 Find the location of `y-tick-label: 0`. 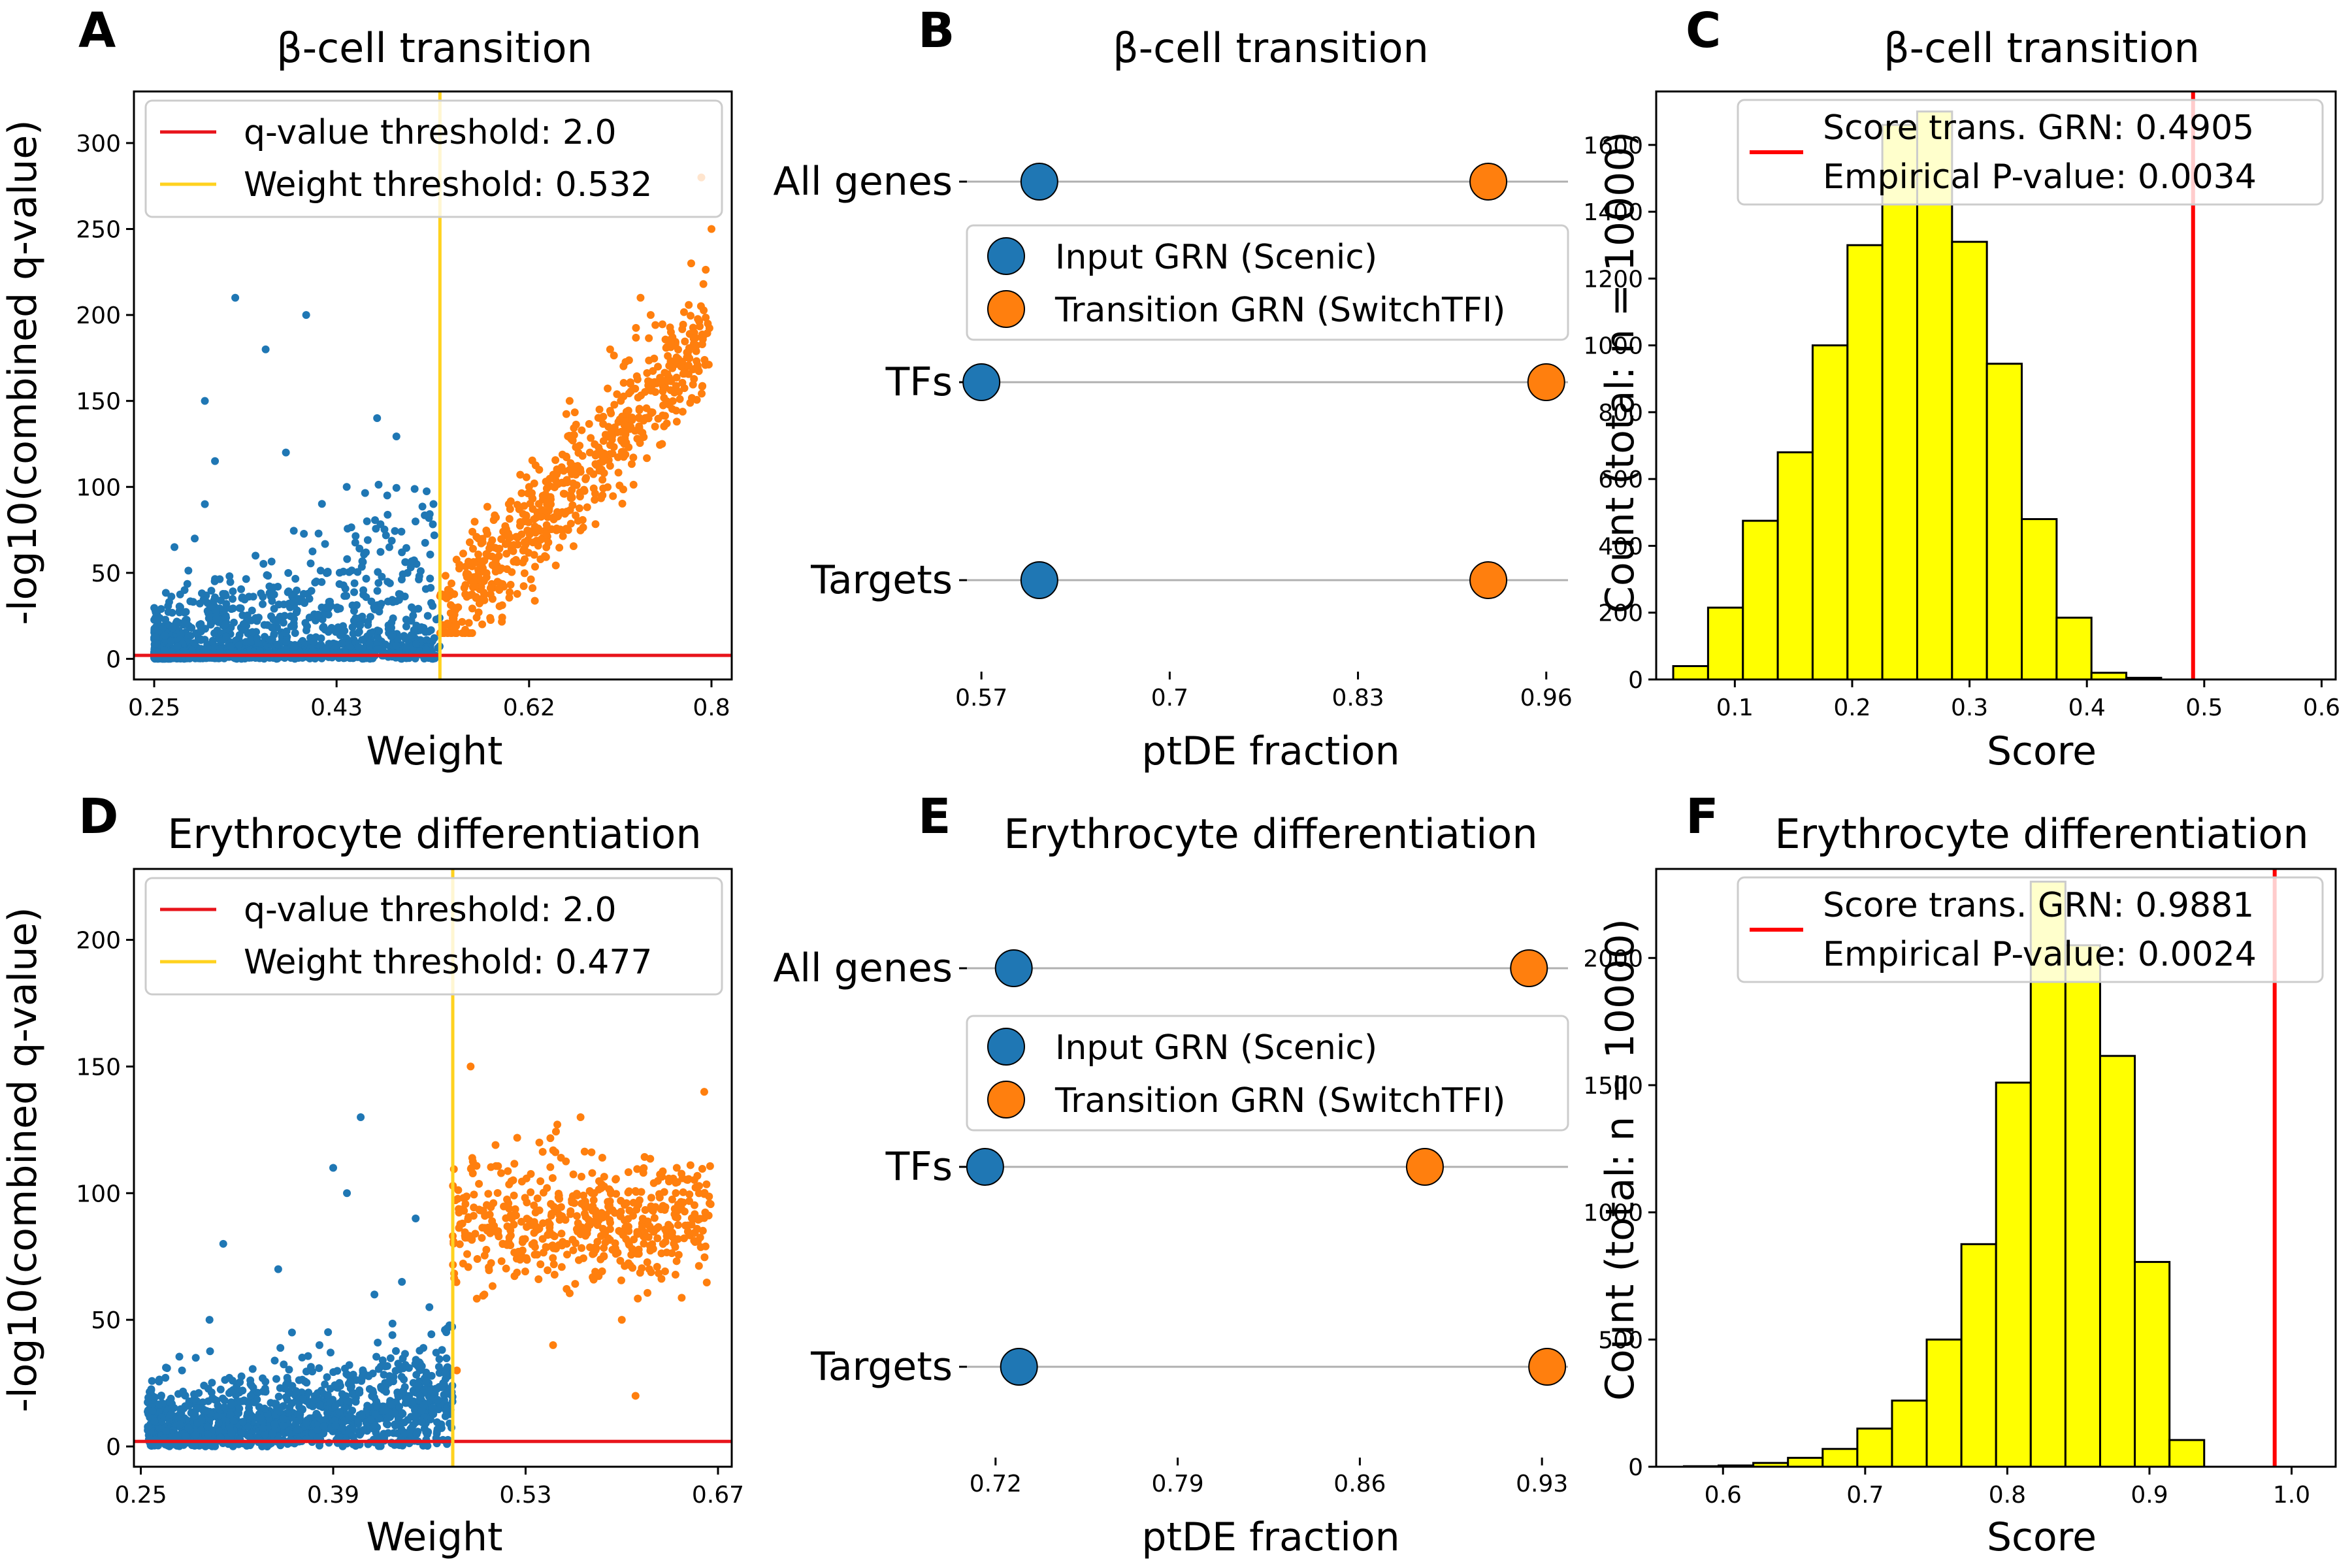

y-tick-label: 0 is located at coordinates (113, 1447).